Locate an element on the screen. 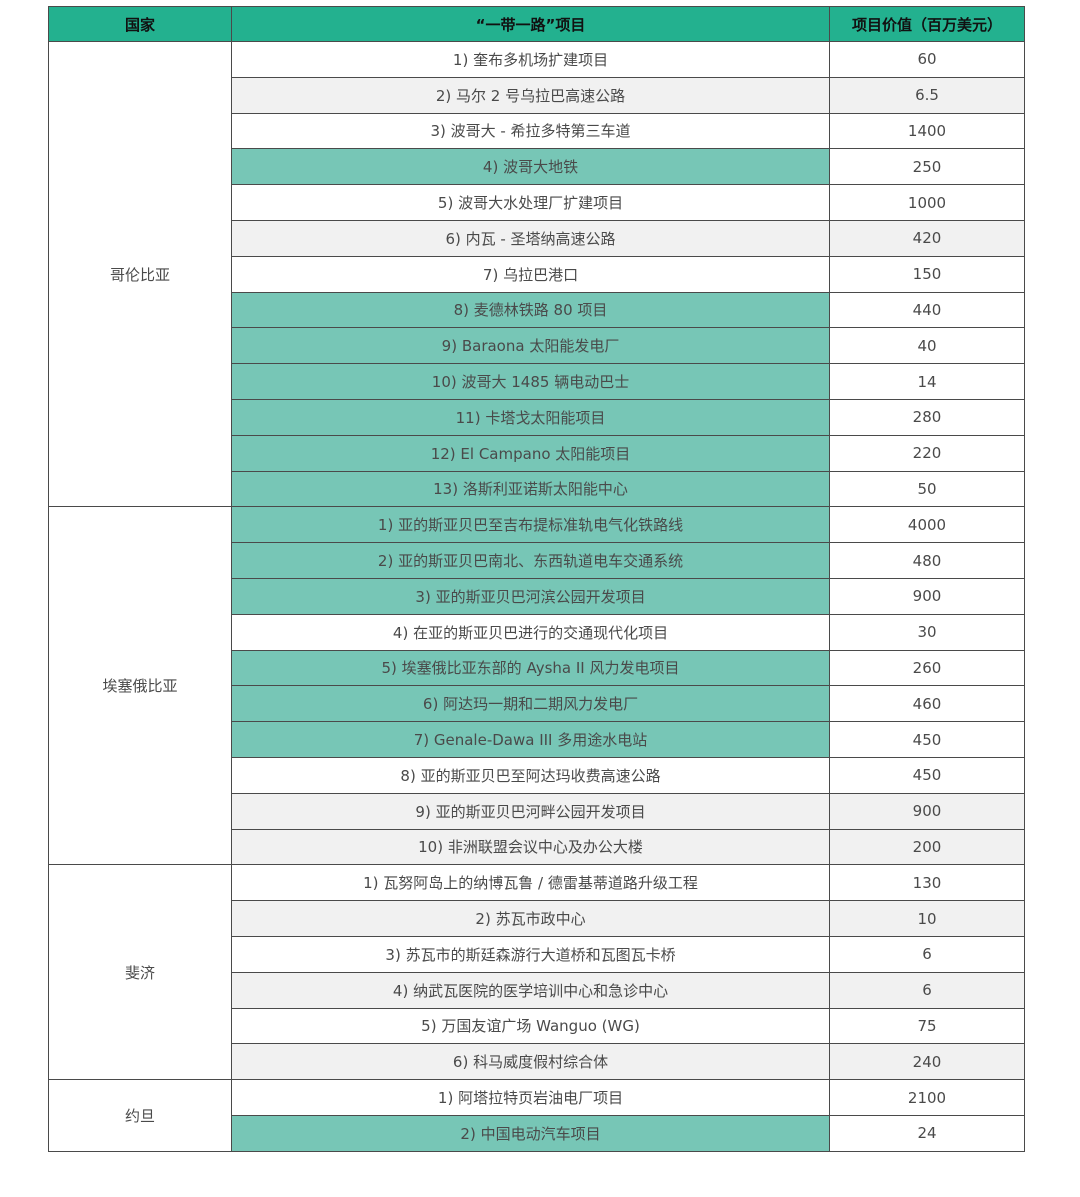 This screenshot has height=1197, width=1080. value-cell: 150 is located at coordinates (927, 274).